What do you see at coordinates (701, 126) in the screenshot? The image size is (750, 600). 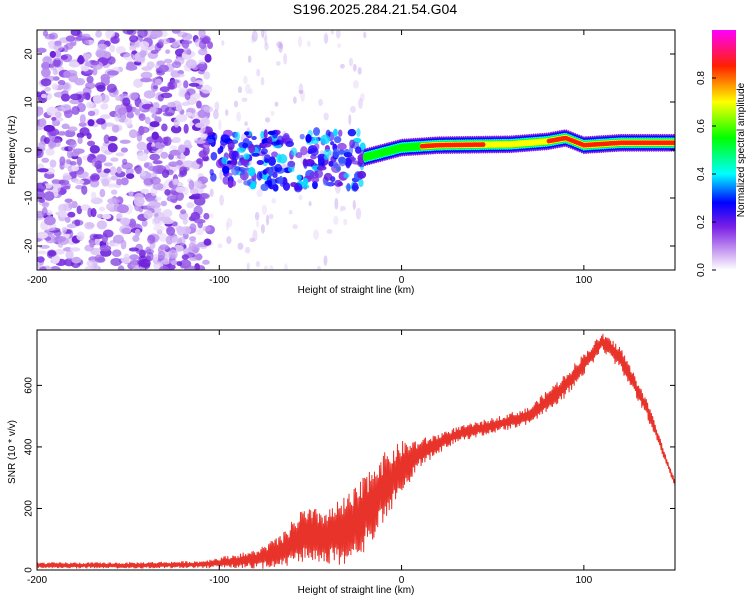 I see `colorbar-tick-label: 0.6` at bounding box center [701, 126].